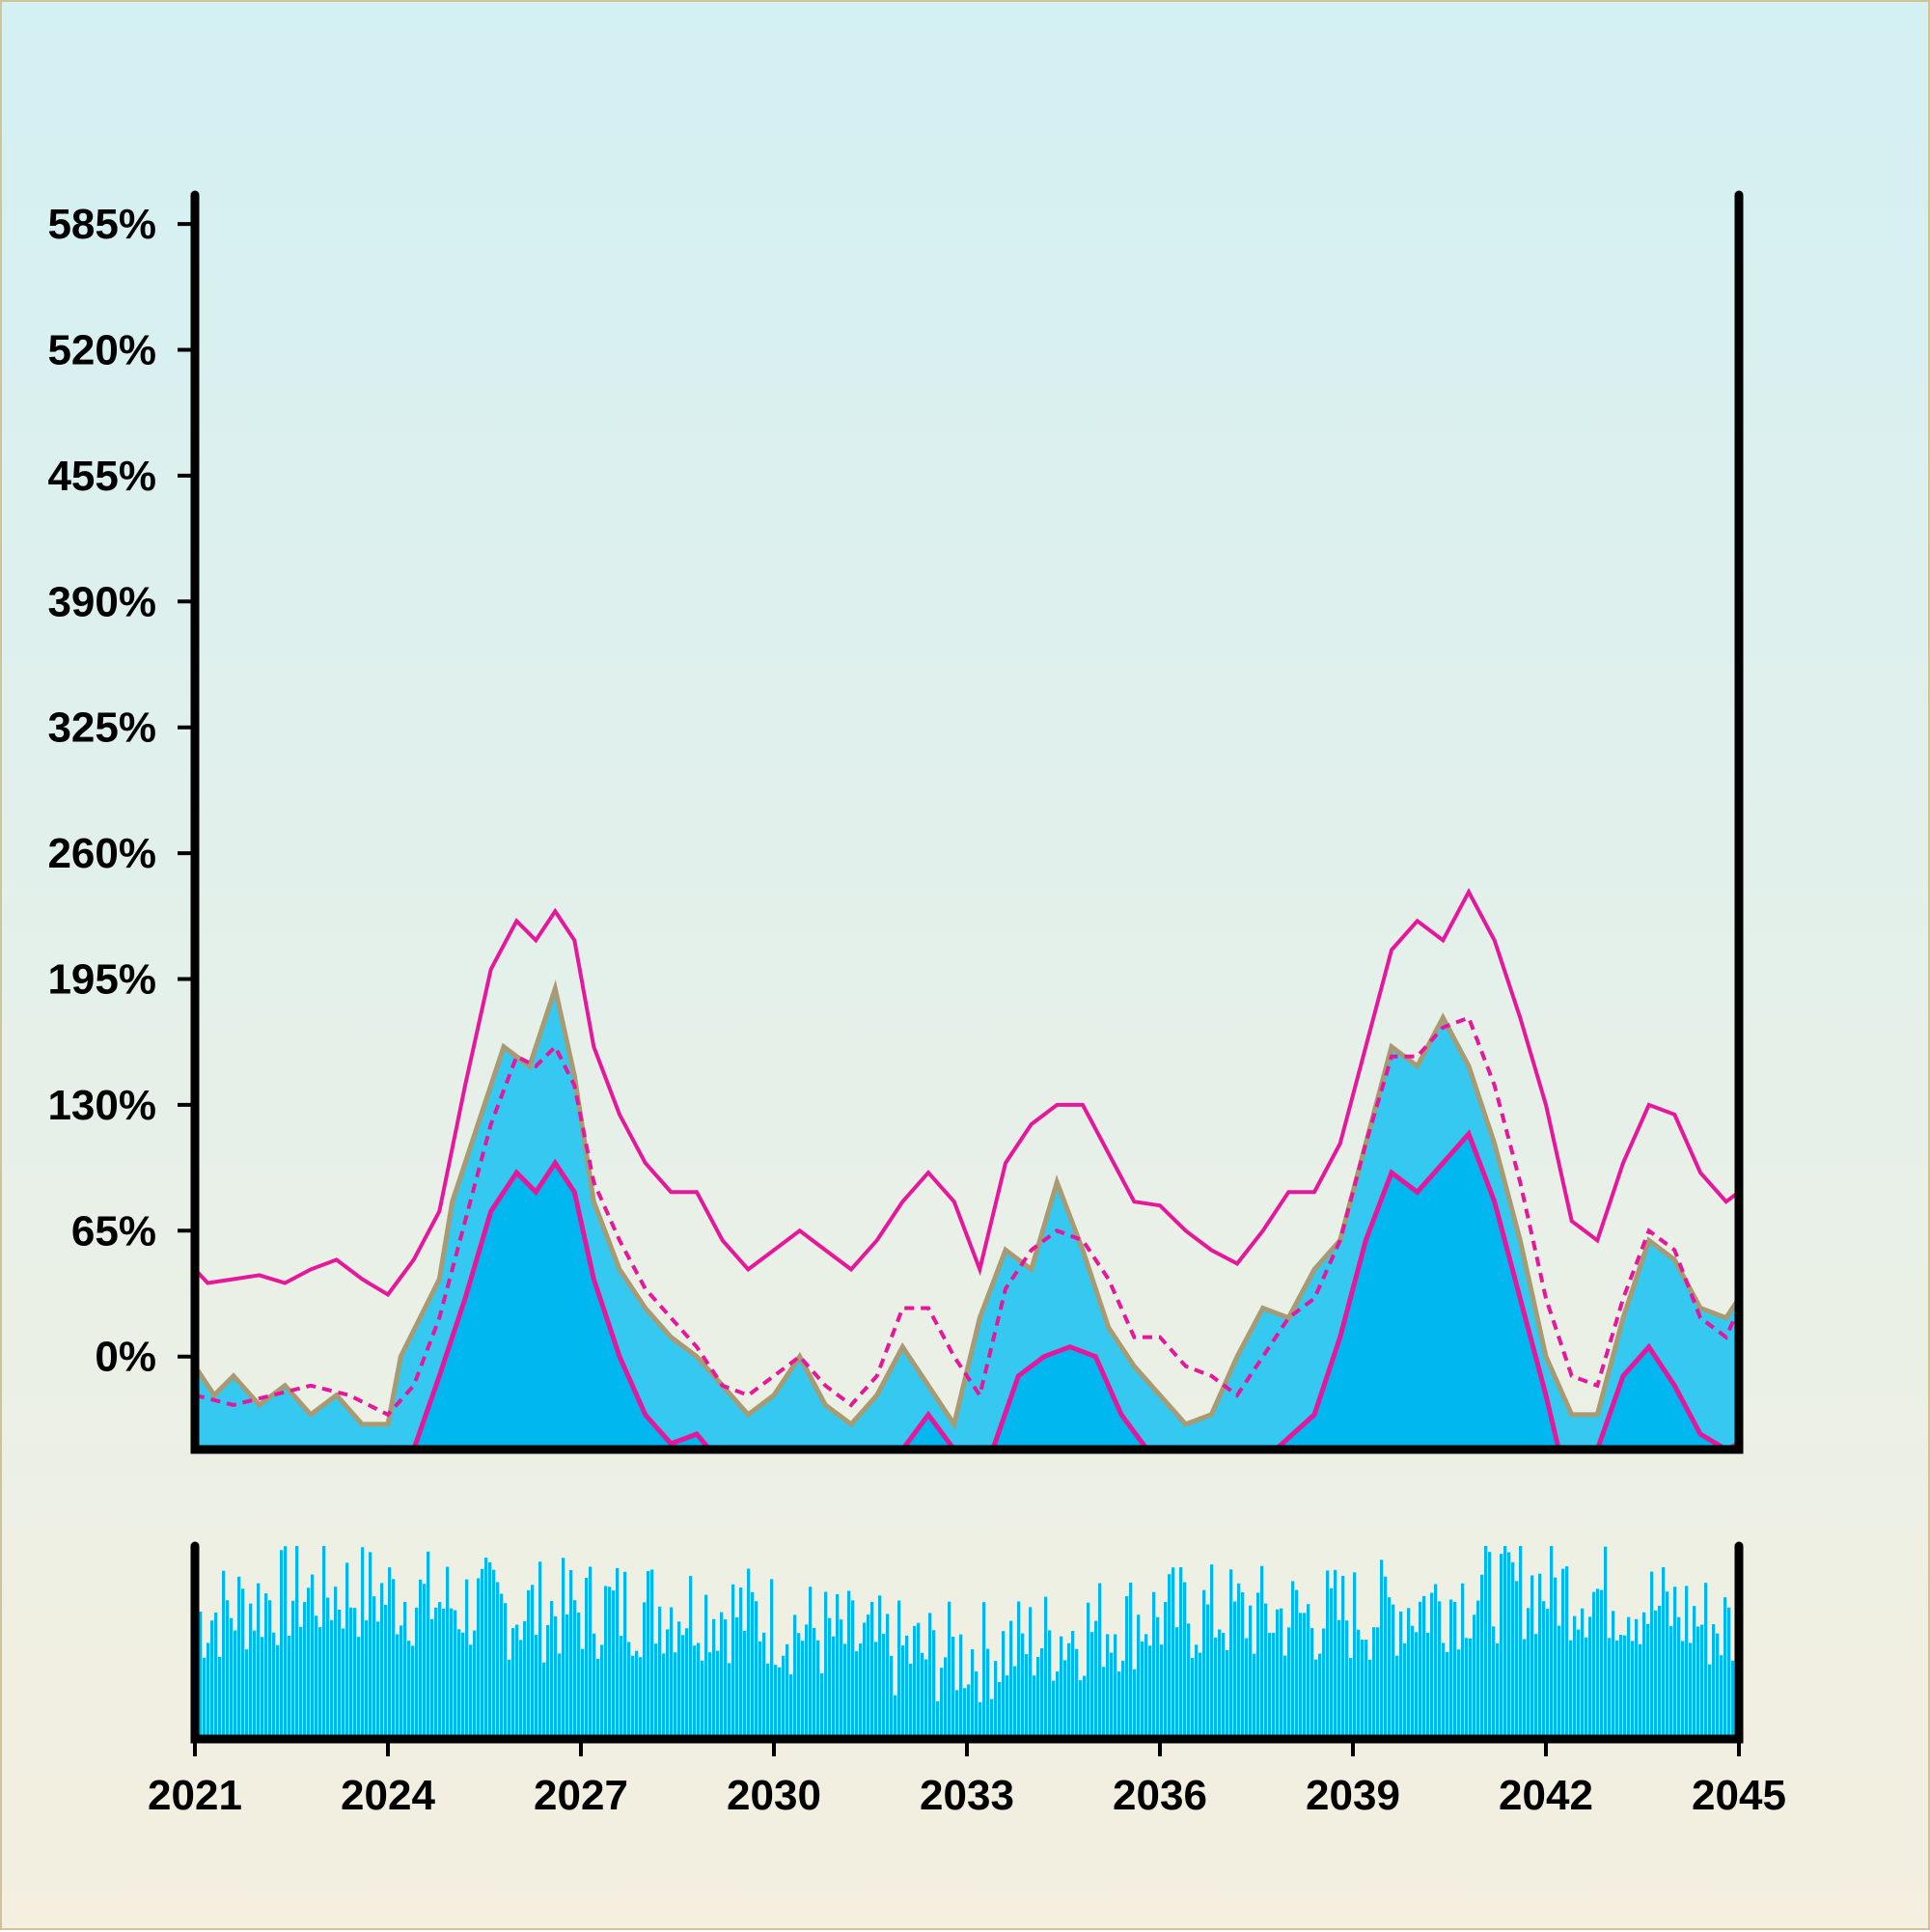 This screenshot has height=1932, width=1930. Describe the element at coordinates (774, 1795) in the screenshot. I see `x-tick-label: 2030` at that location.